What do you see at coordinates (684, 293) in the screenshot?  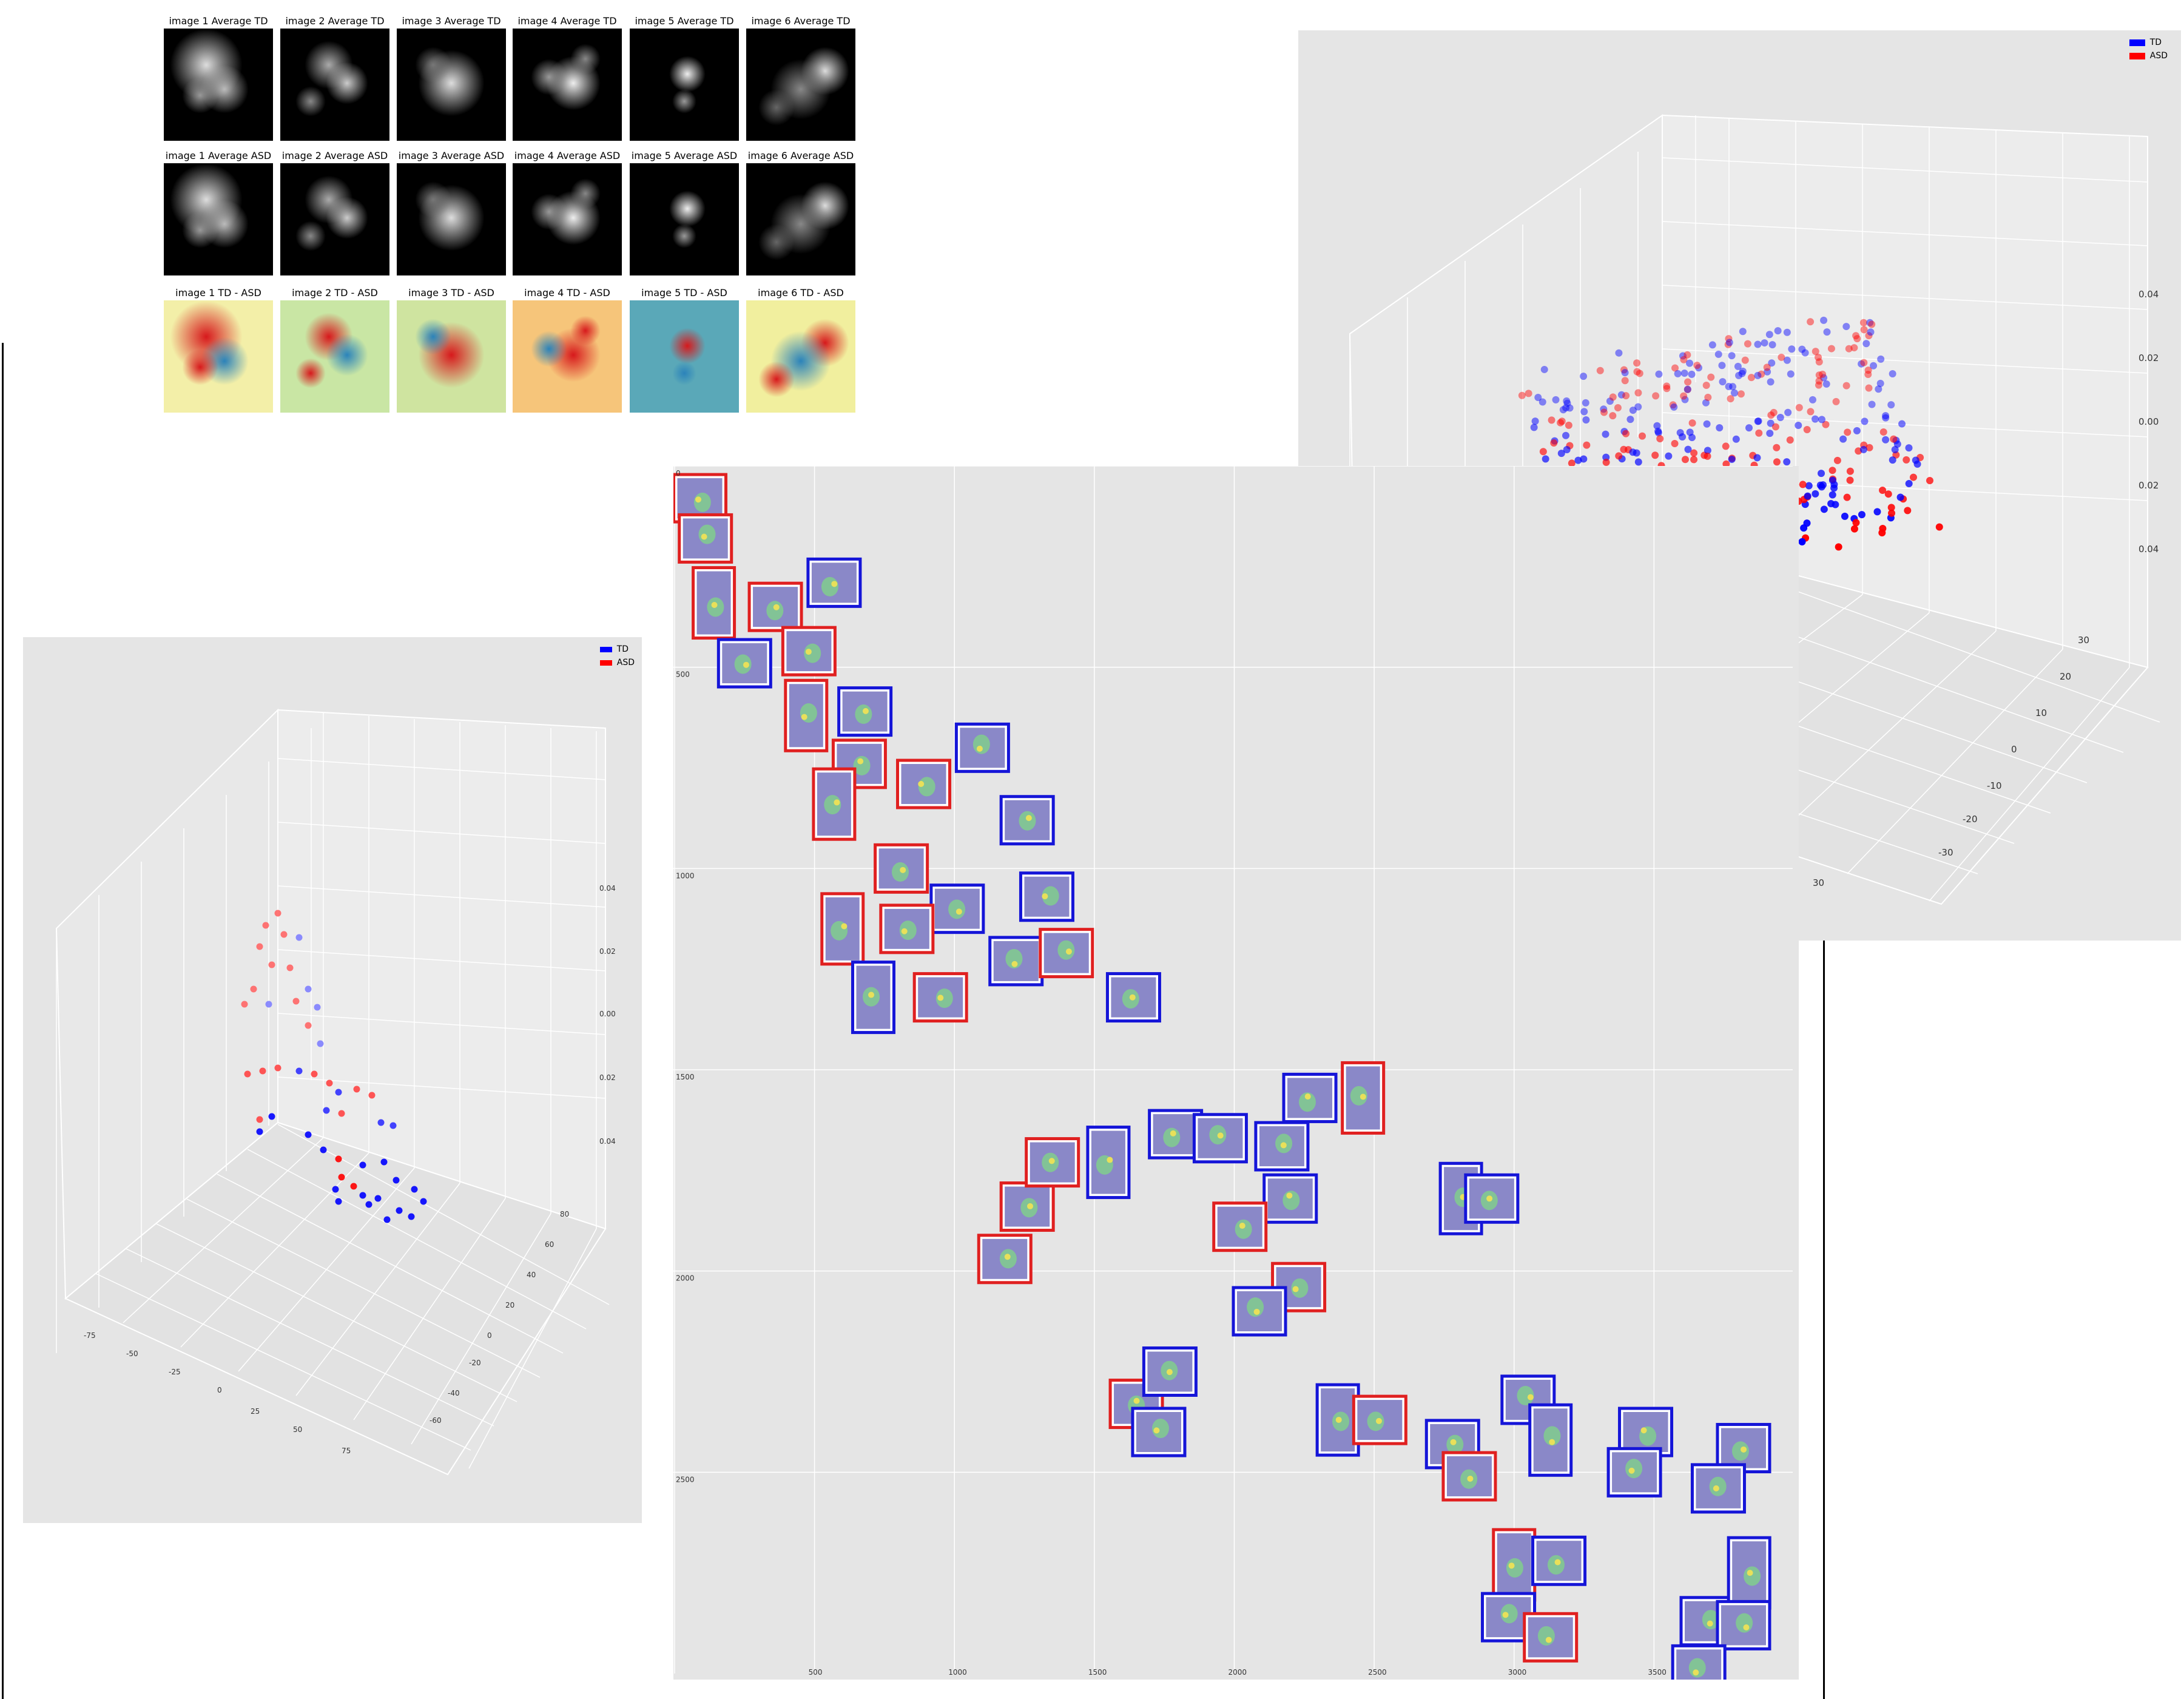 I see `heatmap-title: image 5 TD - ASD` at bounding box center [684, 293].